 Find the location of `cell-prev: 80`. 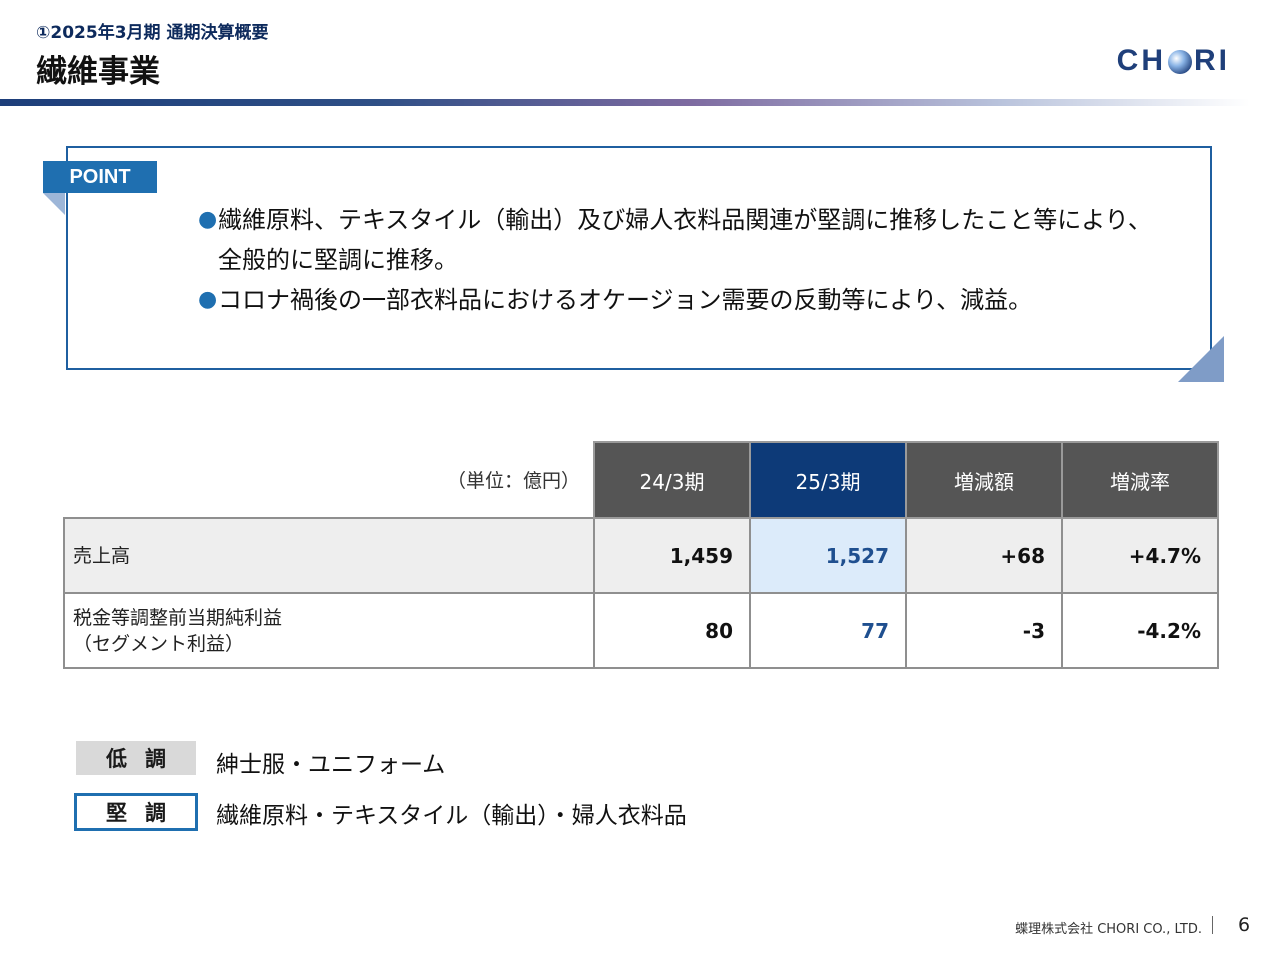

cell-prev: 80 is located at coordinates (672, 630).